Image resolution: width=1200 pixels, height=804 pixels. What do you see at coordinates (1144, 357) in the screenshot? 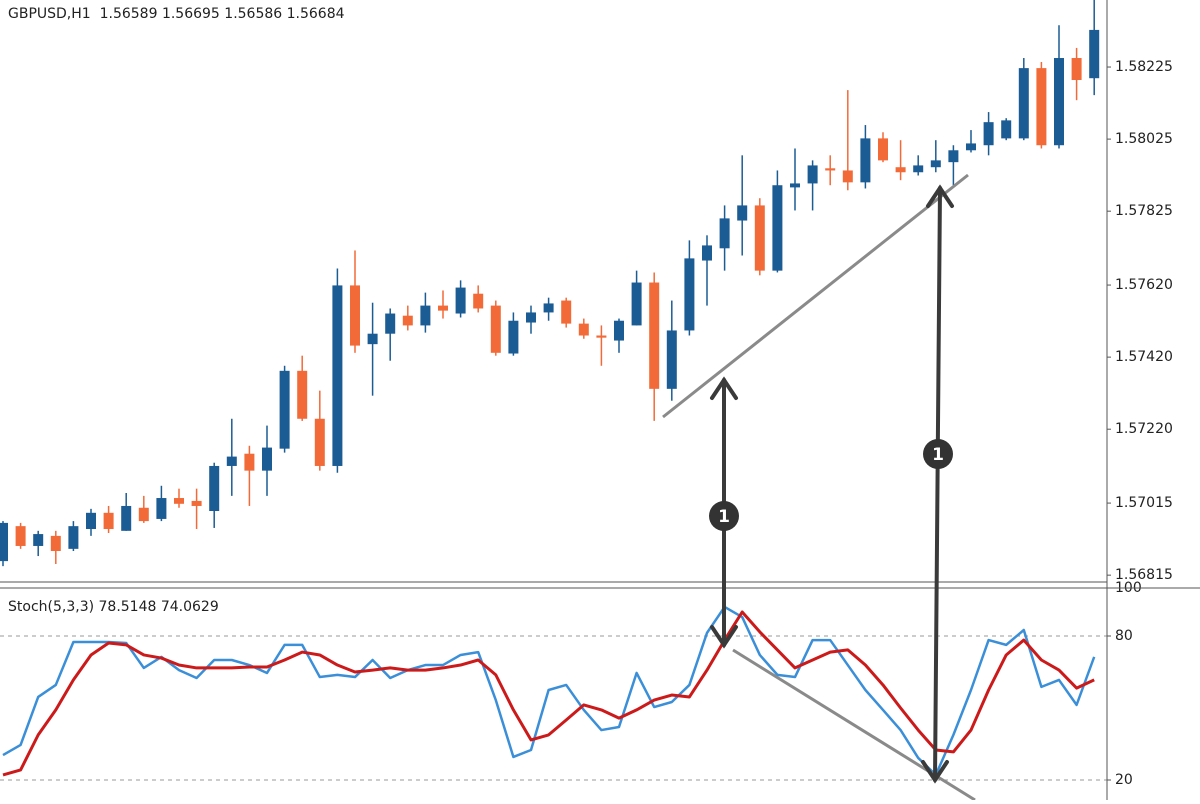
I see `y-tick-label: 1.57420` at bounding box center [1144, 357].